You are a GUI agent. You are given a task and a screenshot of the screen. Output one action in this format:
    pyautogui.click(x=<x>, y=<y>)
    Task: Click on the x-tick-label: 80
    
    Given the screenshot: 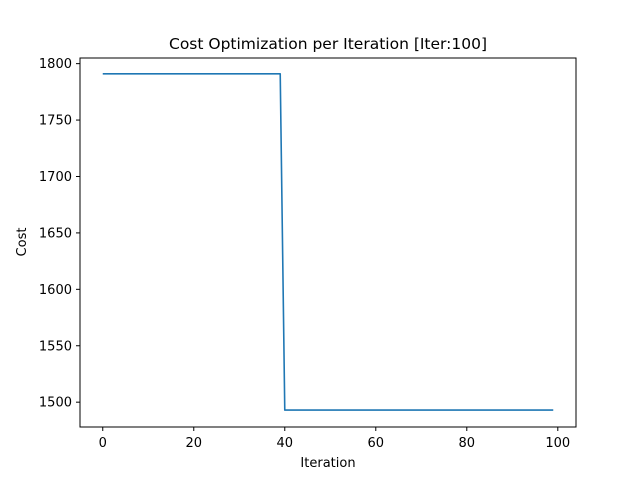 What is the action you would take?
    pyautogui.click(x=467, y=443)
    